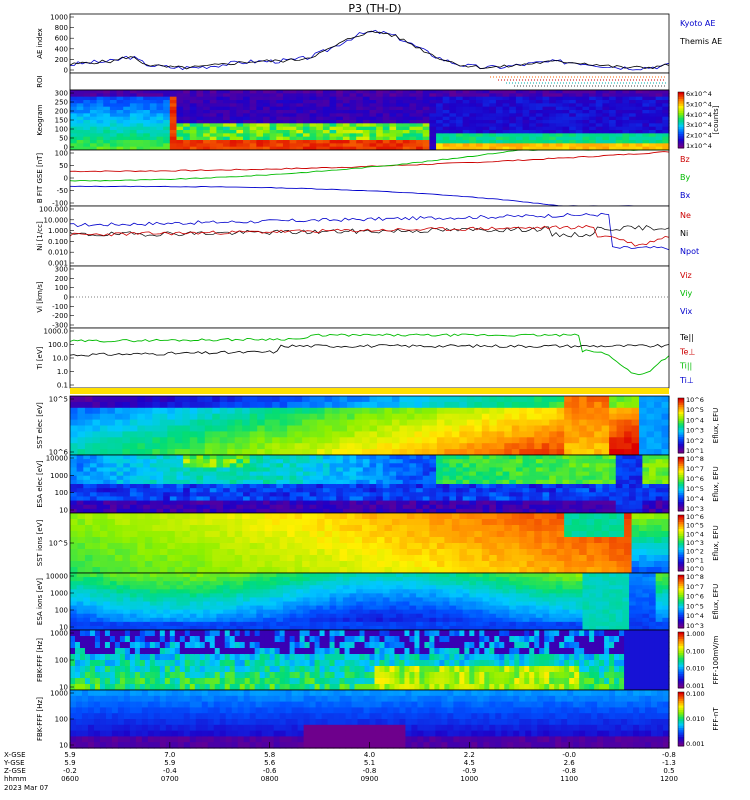 The height and width of the screenshot is (800, 750). I want to click on colorbar-cell, so click(681, 474).